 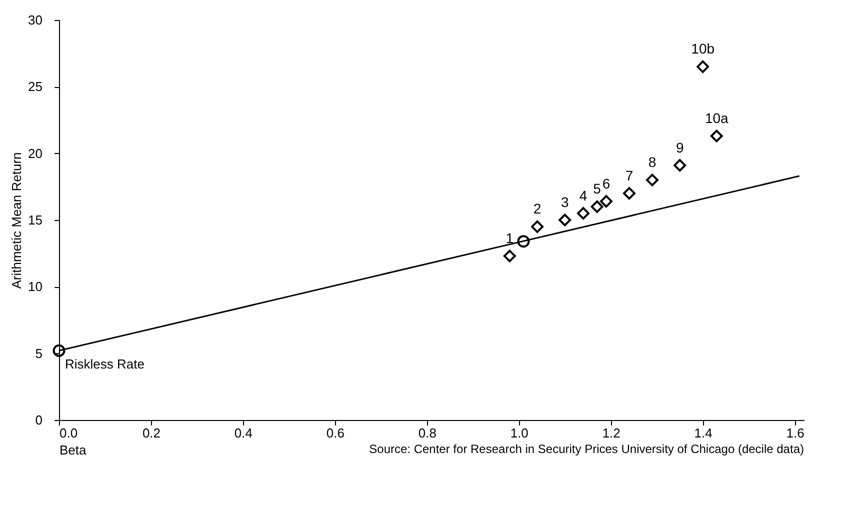 What do you see at coordinates (519, 433) in the screenshot?
I see `x-tick-label: 1.0` at bounding box center [519, 433].